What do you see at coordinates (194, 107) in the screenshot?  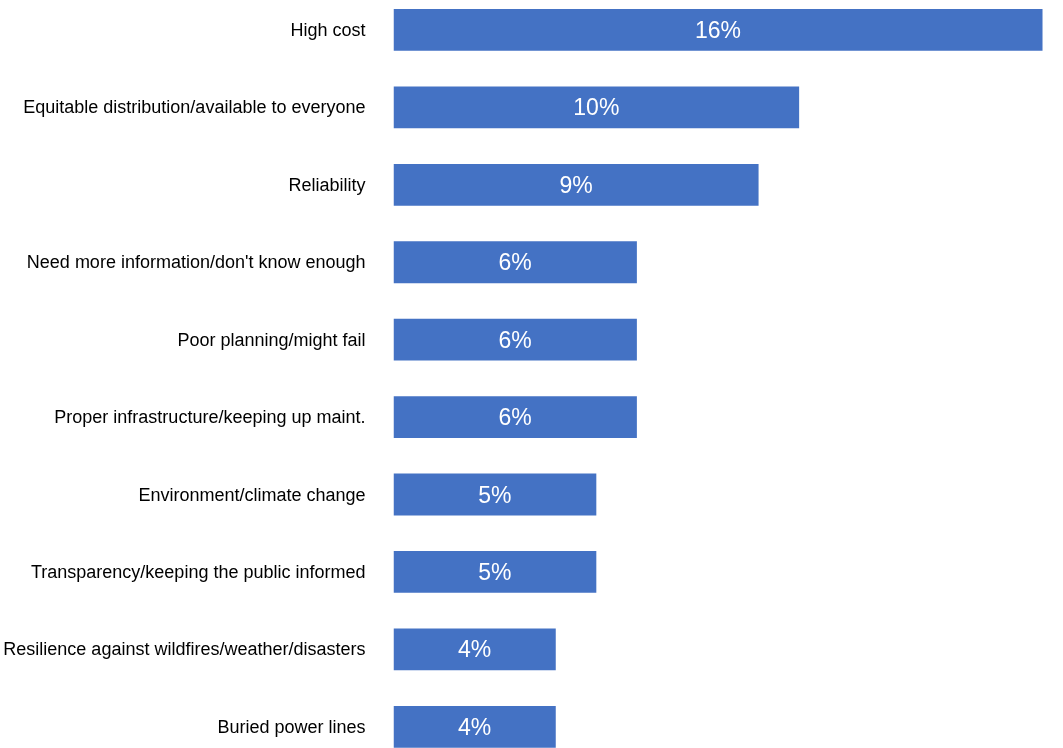 I see `y-tick-label: Equitable distribution/available to everyone` at bounding box center [194, 107].